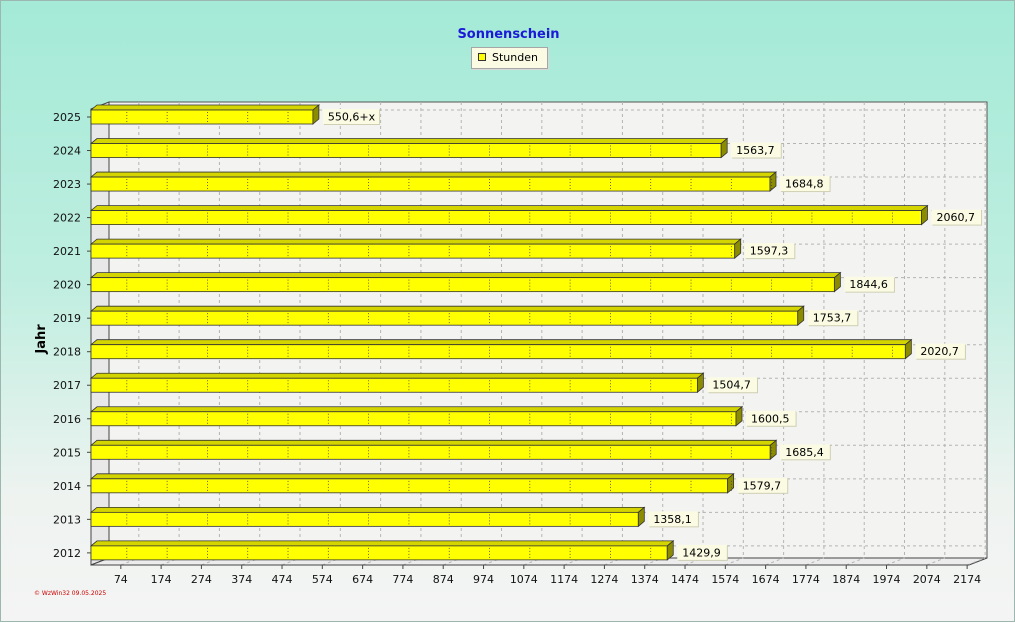 Image resolution: width=1015 pixels, height=623 pixels. What do you see at coordinates (804, 184) in the screenshot?
I see `data-label: 1684,8` at bounding box center [804, 184].